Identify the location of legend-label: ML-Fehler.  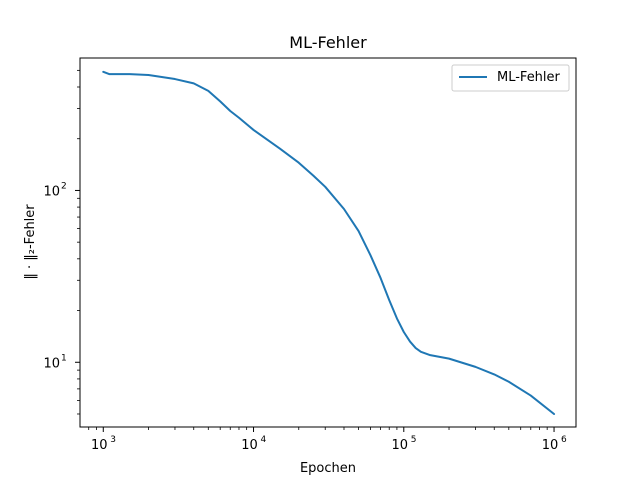
(529, 77).